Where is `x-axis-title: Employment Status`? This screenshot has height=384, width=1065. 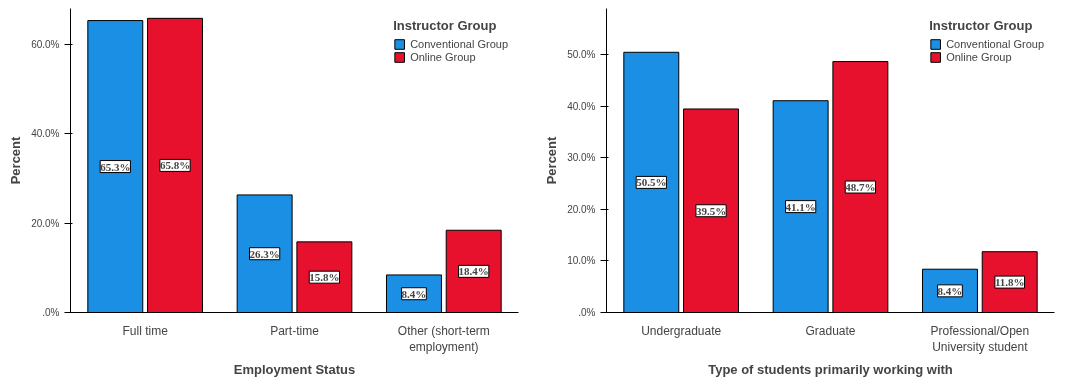
x-axis-title: Employment Status is located at coordinates (294, 370).